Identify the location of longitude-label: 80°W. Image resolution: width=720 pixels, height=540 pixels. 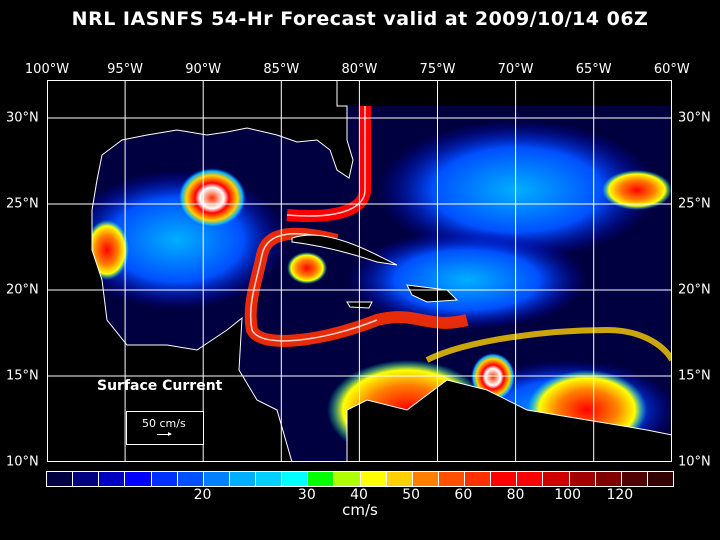
(359, 69).